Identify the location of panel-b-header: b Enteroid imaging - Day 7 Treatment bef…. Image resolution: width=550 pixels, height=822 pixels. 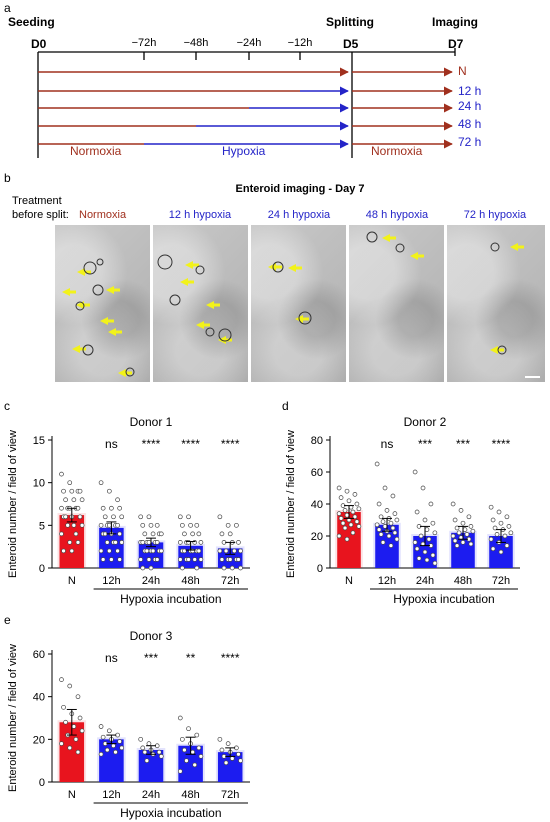
(265, 196).